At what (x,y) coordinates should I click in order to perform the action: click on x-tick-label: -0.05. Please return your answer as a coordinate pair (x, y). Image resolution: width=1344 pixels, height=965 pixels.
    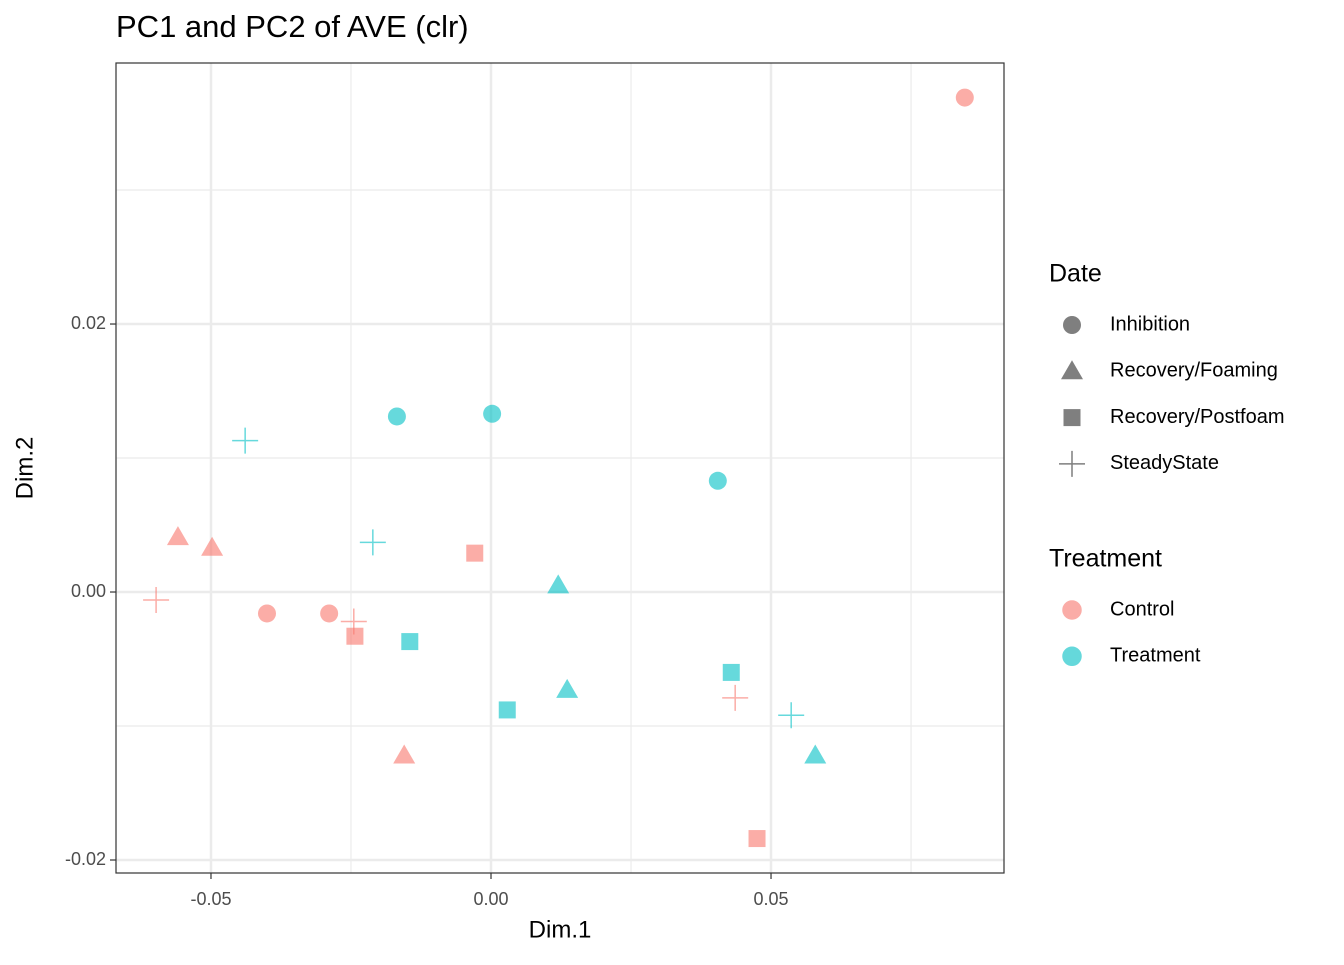
    Looking at the image, I should click on (210, 899).